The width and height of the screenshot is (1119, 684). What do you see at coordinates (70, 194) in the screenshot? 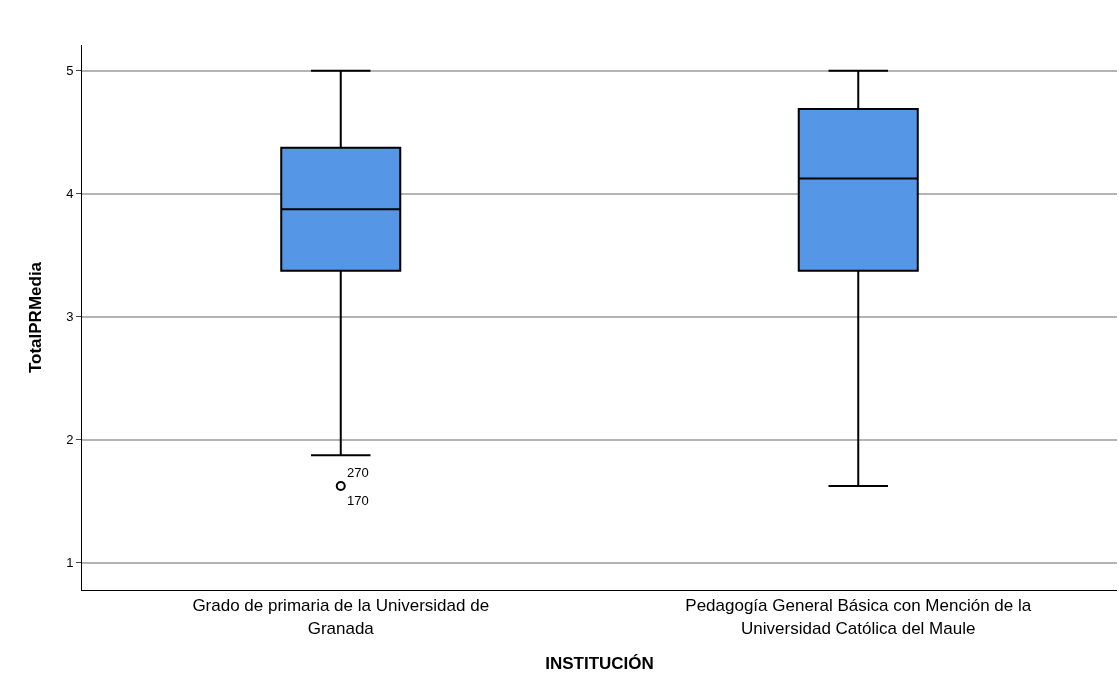
I see `y-tick-label: 4` at bounding box center [70, 194].